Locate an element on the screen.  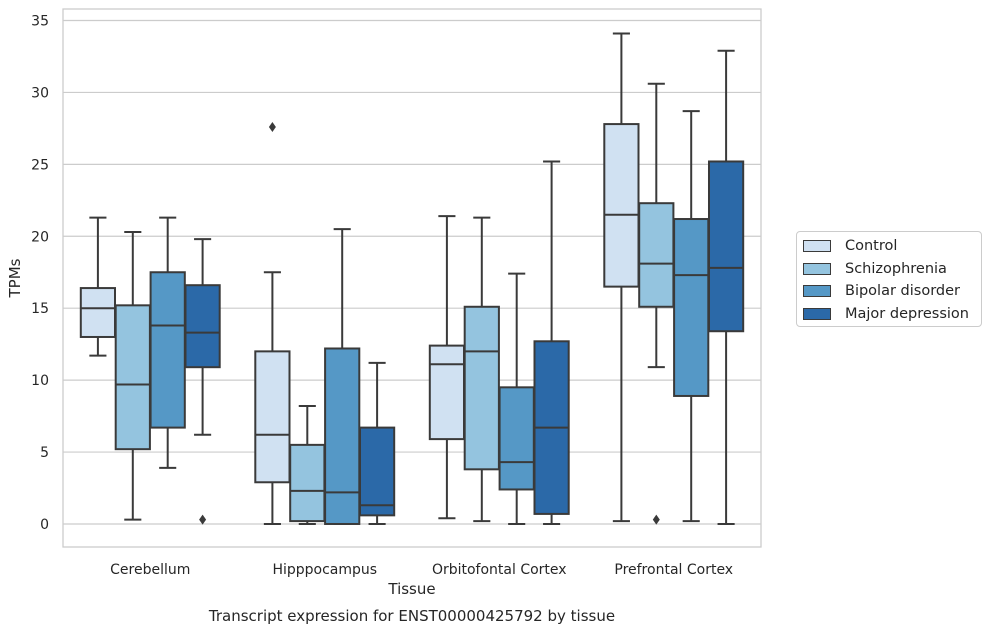
y-tick-label: 0 is located at coordinates (44, 525).